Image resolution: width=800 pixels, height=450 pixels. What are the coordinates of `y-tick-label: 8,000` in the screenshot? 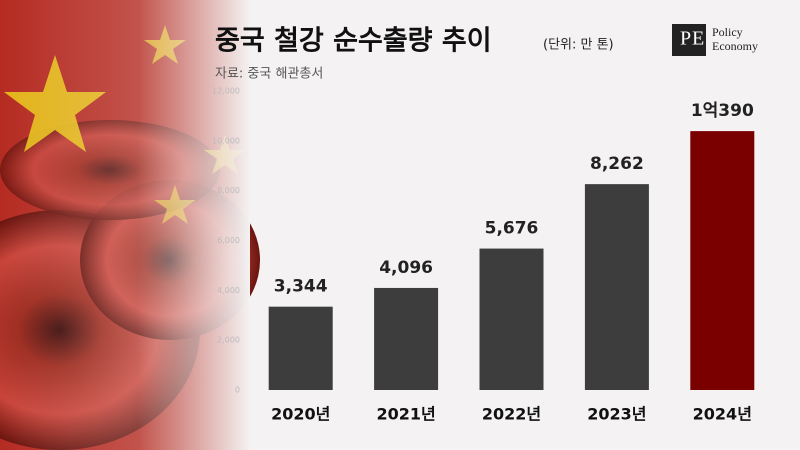 It's located at (228, 190).